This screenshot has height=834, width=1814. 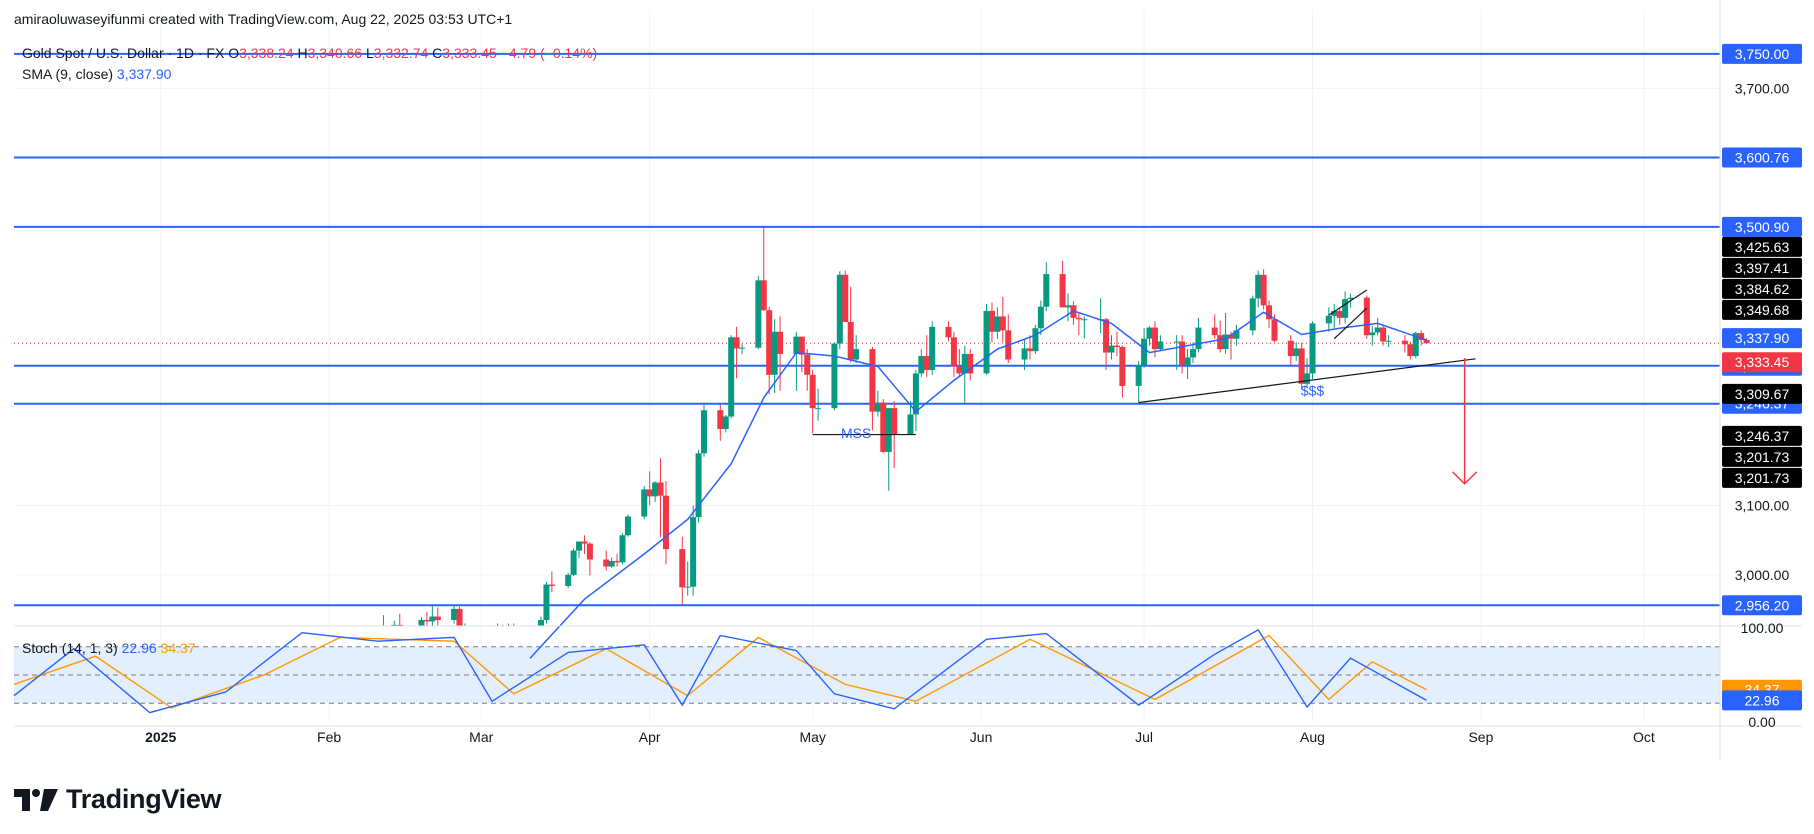 I want to click on ohlc-open-key: O, so click(x=234, y=53).